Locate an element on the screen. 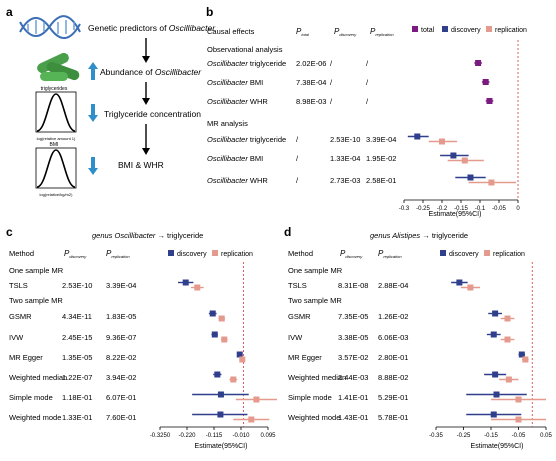 The image size is (556, 461). dna-icon is located at coordinates (50, 27).